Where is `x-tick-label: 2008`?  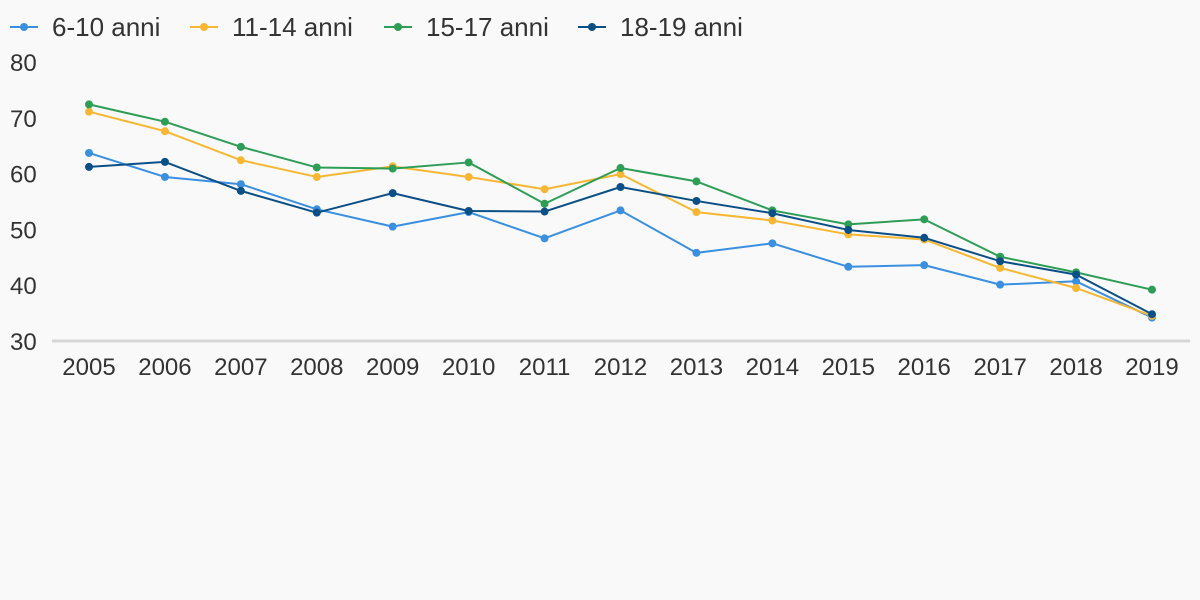
x-tick-label: 2008 is located at coordinates (316, 367).